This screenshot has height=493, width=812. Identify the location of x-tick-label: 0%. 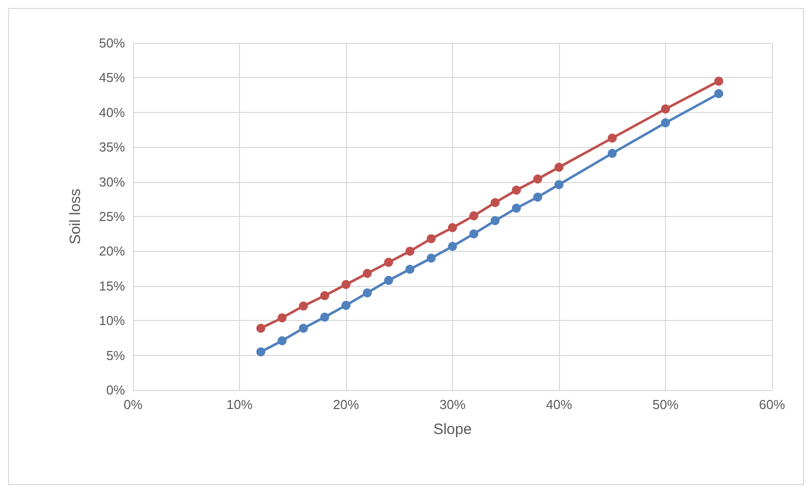
(133, 404).